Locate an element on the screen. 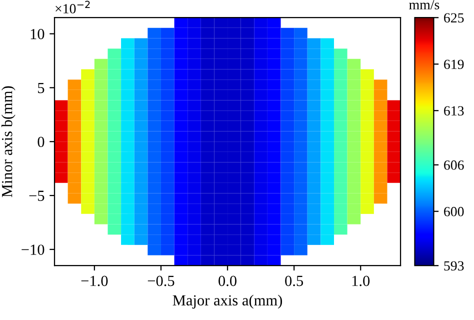  y-axis-title: Minor axis b(mm) is located at coordinates (8, 142).